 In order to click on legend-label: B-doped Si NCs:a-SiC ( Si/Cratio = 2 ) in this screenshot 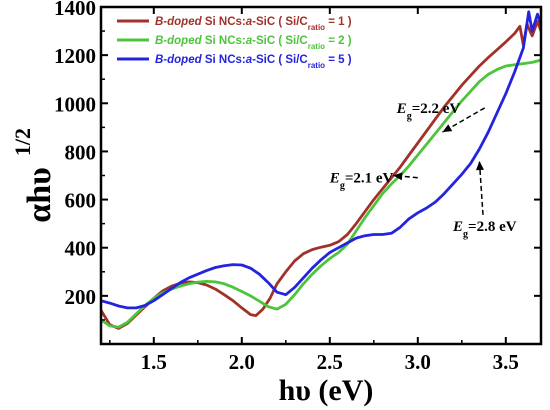, I will do `click(253, 43)`.